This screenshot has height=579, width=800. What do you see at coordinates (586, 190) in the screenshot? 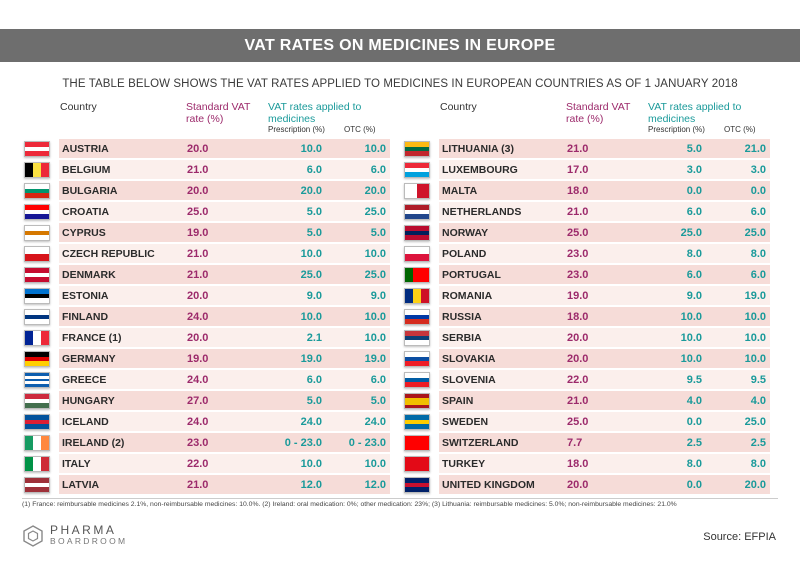
I see `table-row: MALTA 18.0 0.0 0.0` at bounding box center [586, 190].